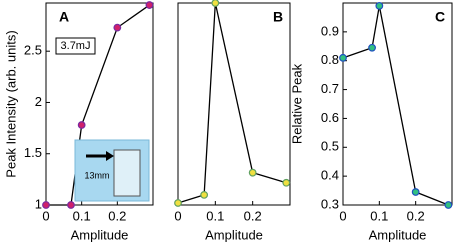 This screenshot has width=453, height=246. Describe the element at coordinates (112, 170) in the screenshot. I see `inset-photo` at that location.